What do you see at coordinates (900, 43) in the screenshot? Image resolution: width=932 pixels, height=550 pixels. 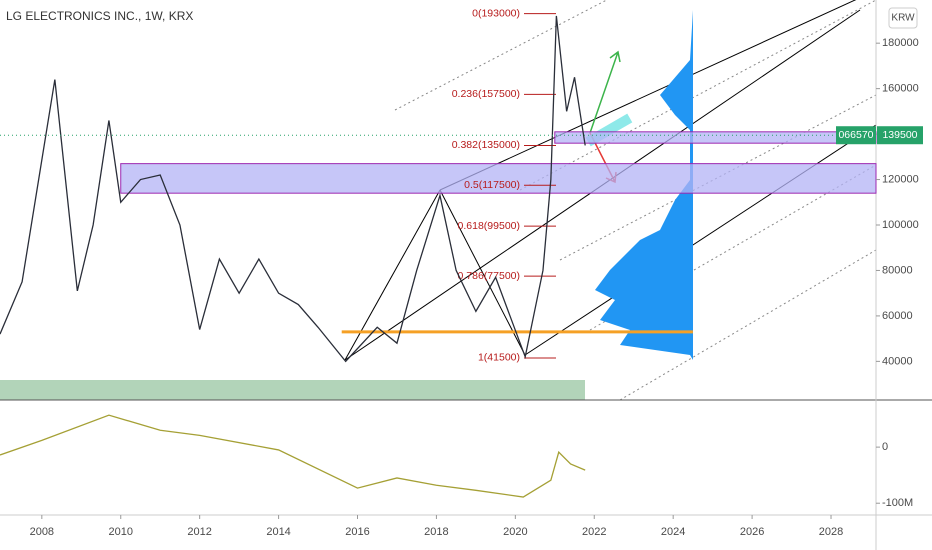 I see `y-tick-label: 180000` at bounding box center [900, 43].